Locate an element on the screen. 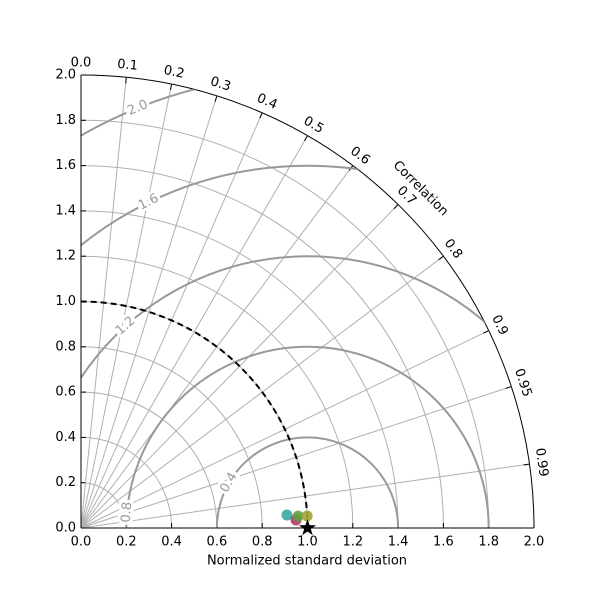 The height and width of the screenshot is (604, 600). reference-arc is located at coordinates (194, 414).